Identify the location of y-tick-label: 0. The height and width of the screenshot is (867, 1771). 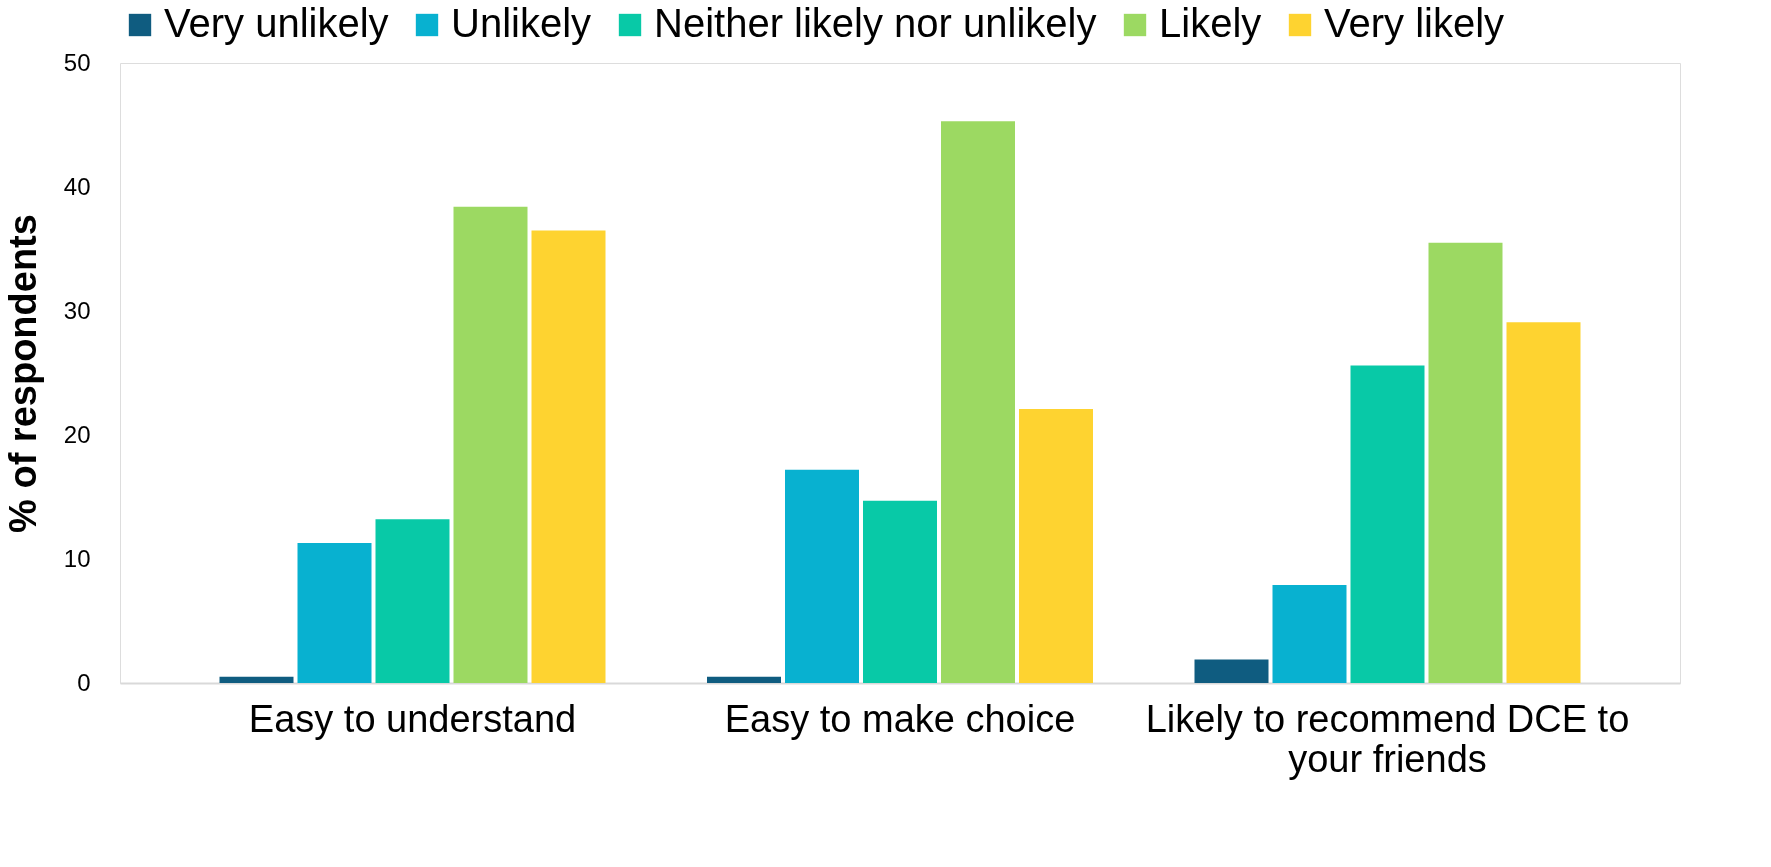
(84, 682).